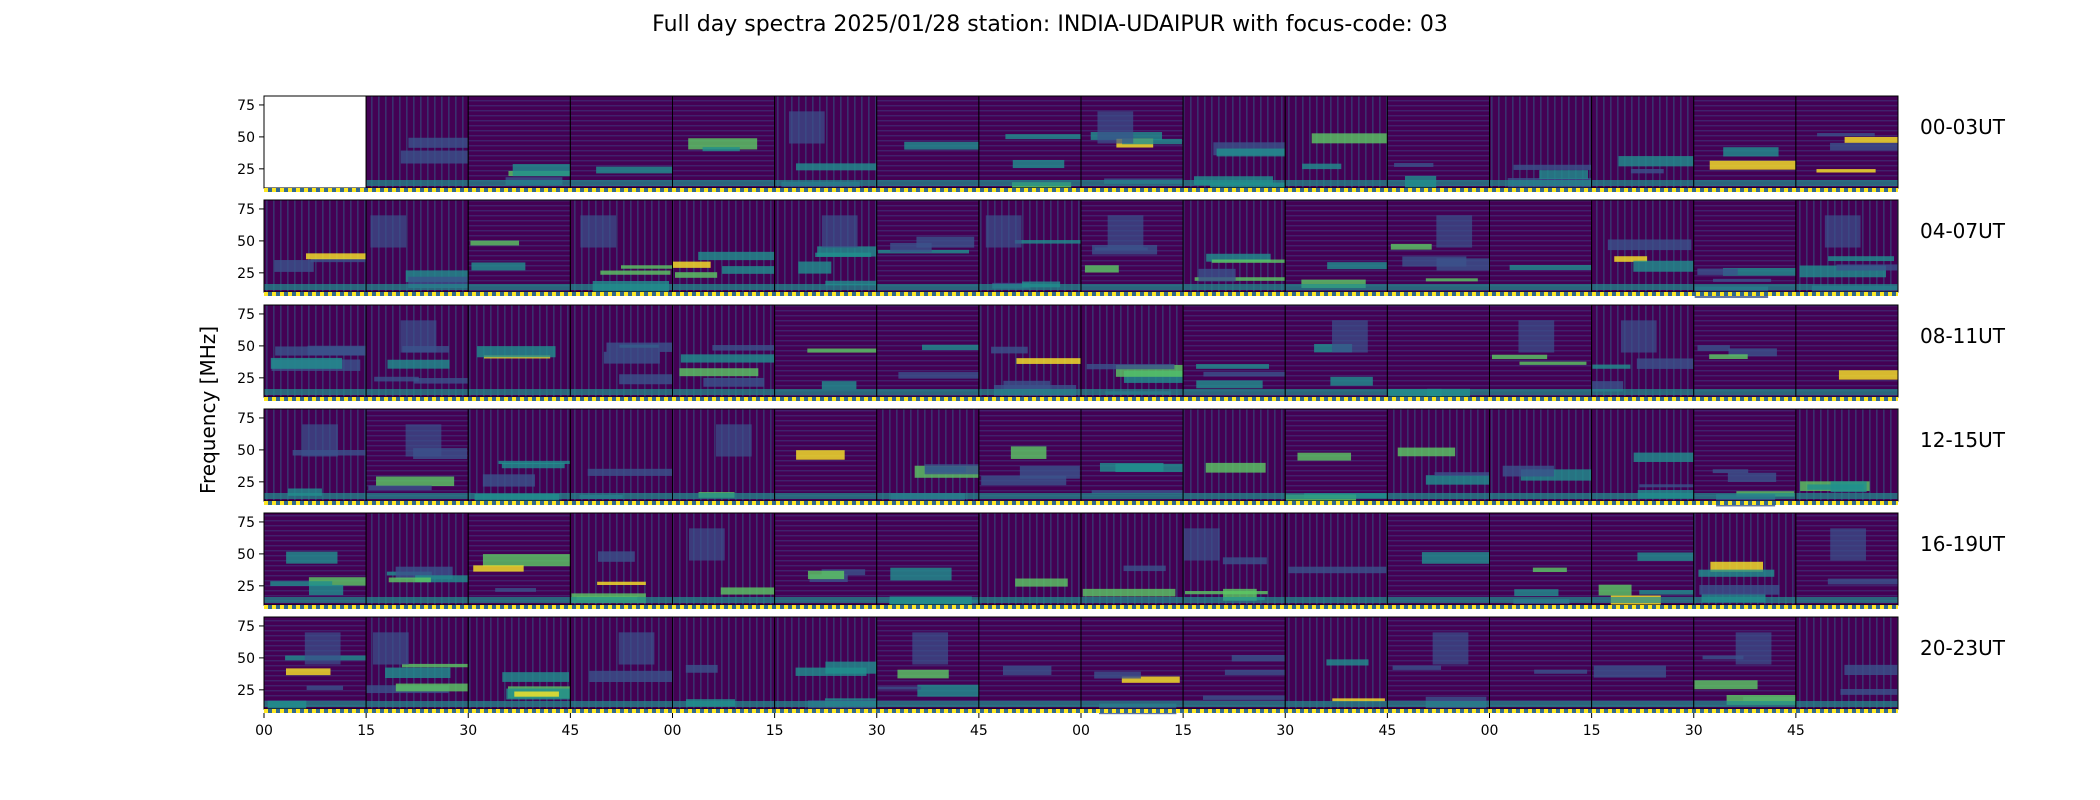  Describe the element at coordinates (1963, 127) in the screenshot. I see `row-label: 00-03UT` at that location.